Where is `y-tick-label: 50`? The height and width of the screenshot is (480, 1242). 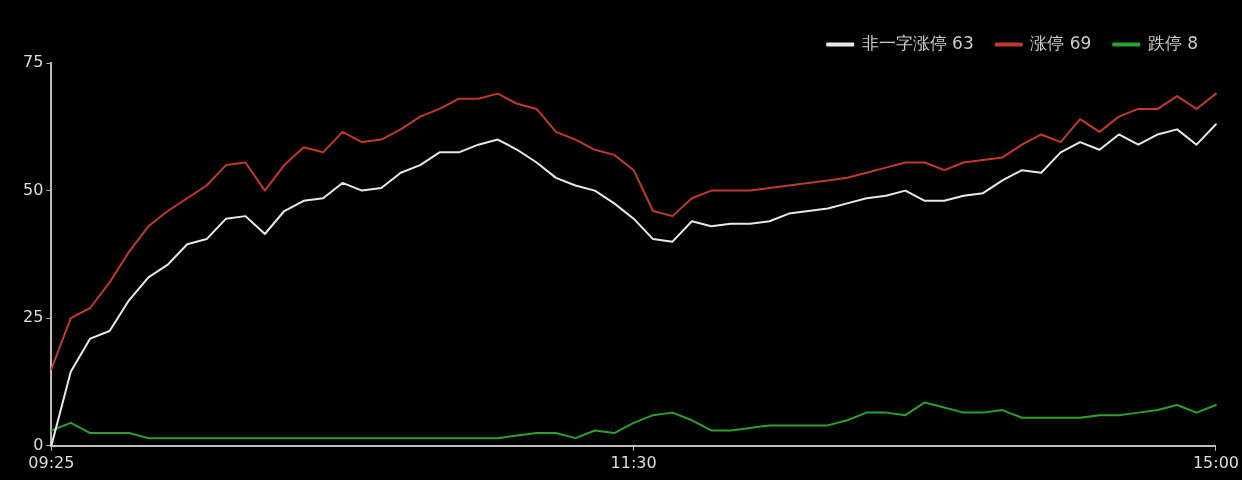 y-tick-label: 50 is located at coordinates (33, 189).